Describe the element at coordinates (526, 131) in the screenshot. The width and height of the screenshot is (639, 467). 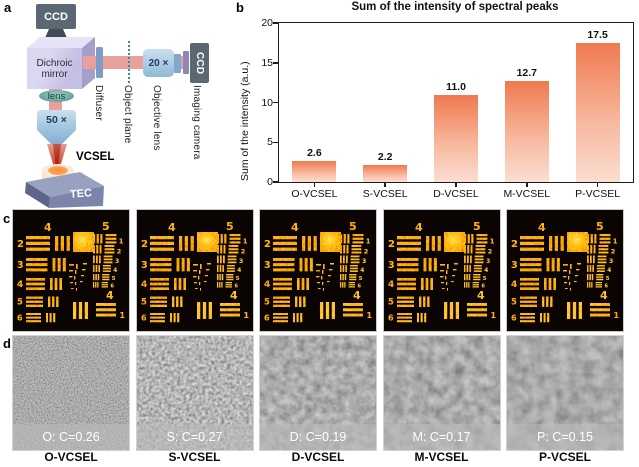
I see `bar-M-VCSEL` at that location.